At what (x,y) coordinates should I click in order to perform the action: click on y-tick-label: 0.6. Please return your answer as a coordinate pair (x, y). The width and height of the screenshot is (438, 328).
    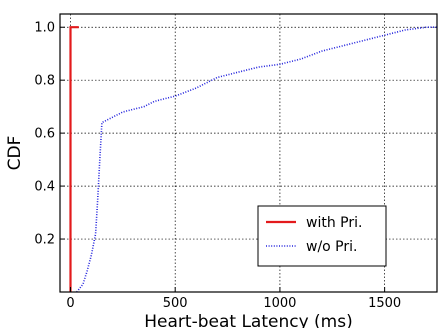
    Looking at the image, I should click on (44, 134).